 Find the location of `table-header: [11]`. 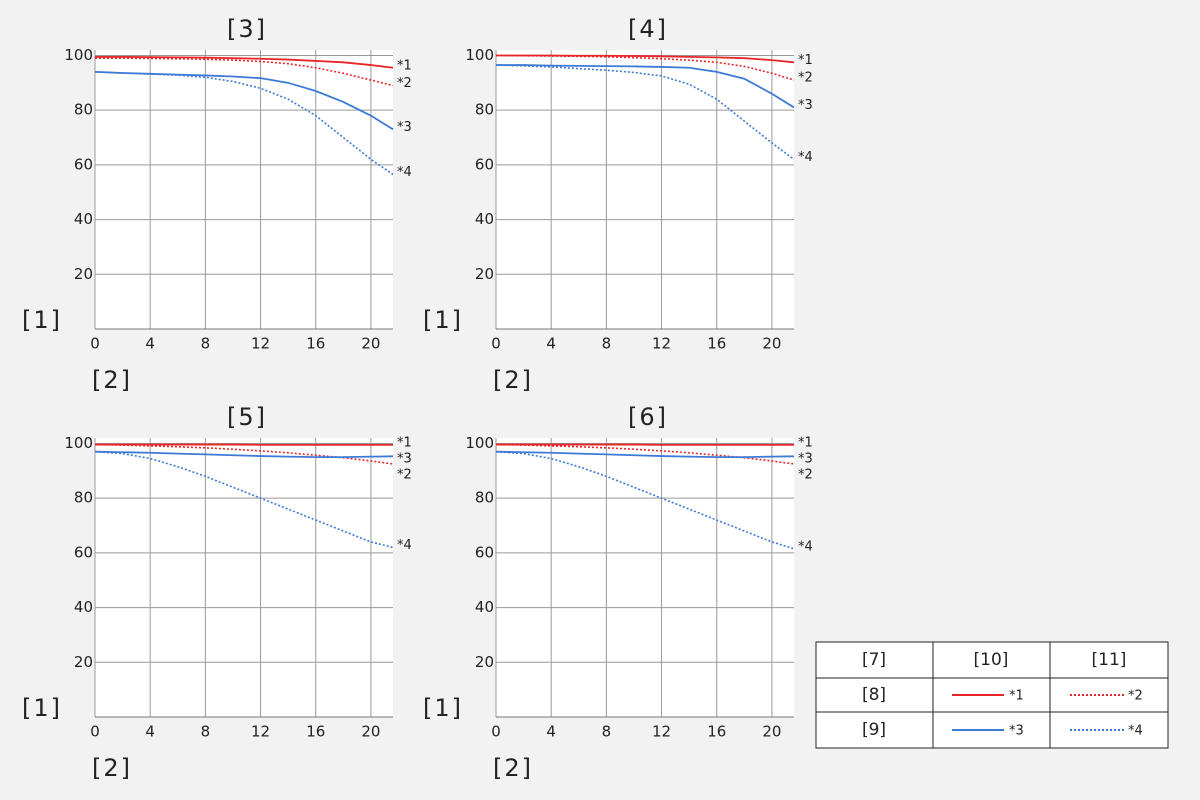

table-header: [11] is located at coordinates (1109, 660).